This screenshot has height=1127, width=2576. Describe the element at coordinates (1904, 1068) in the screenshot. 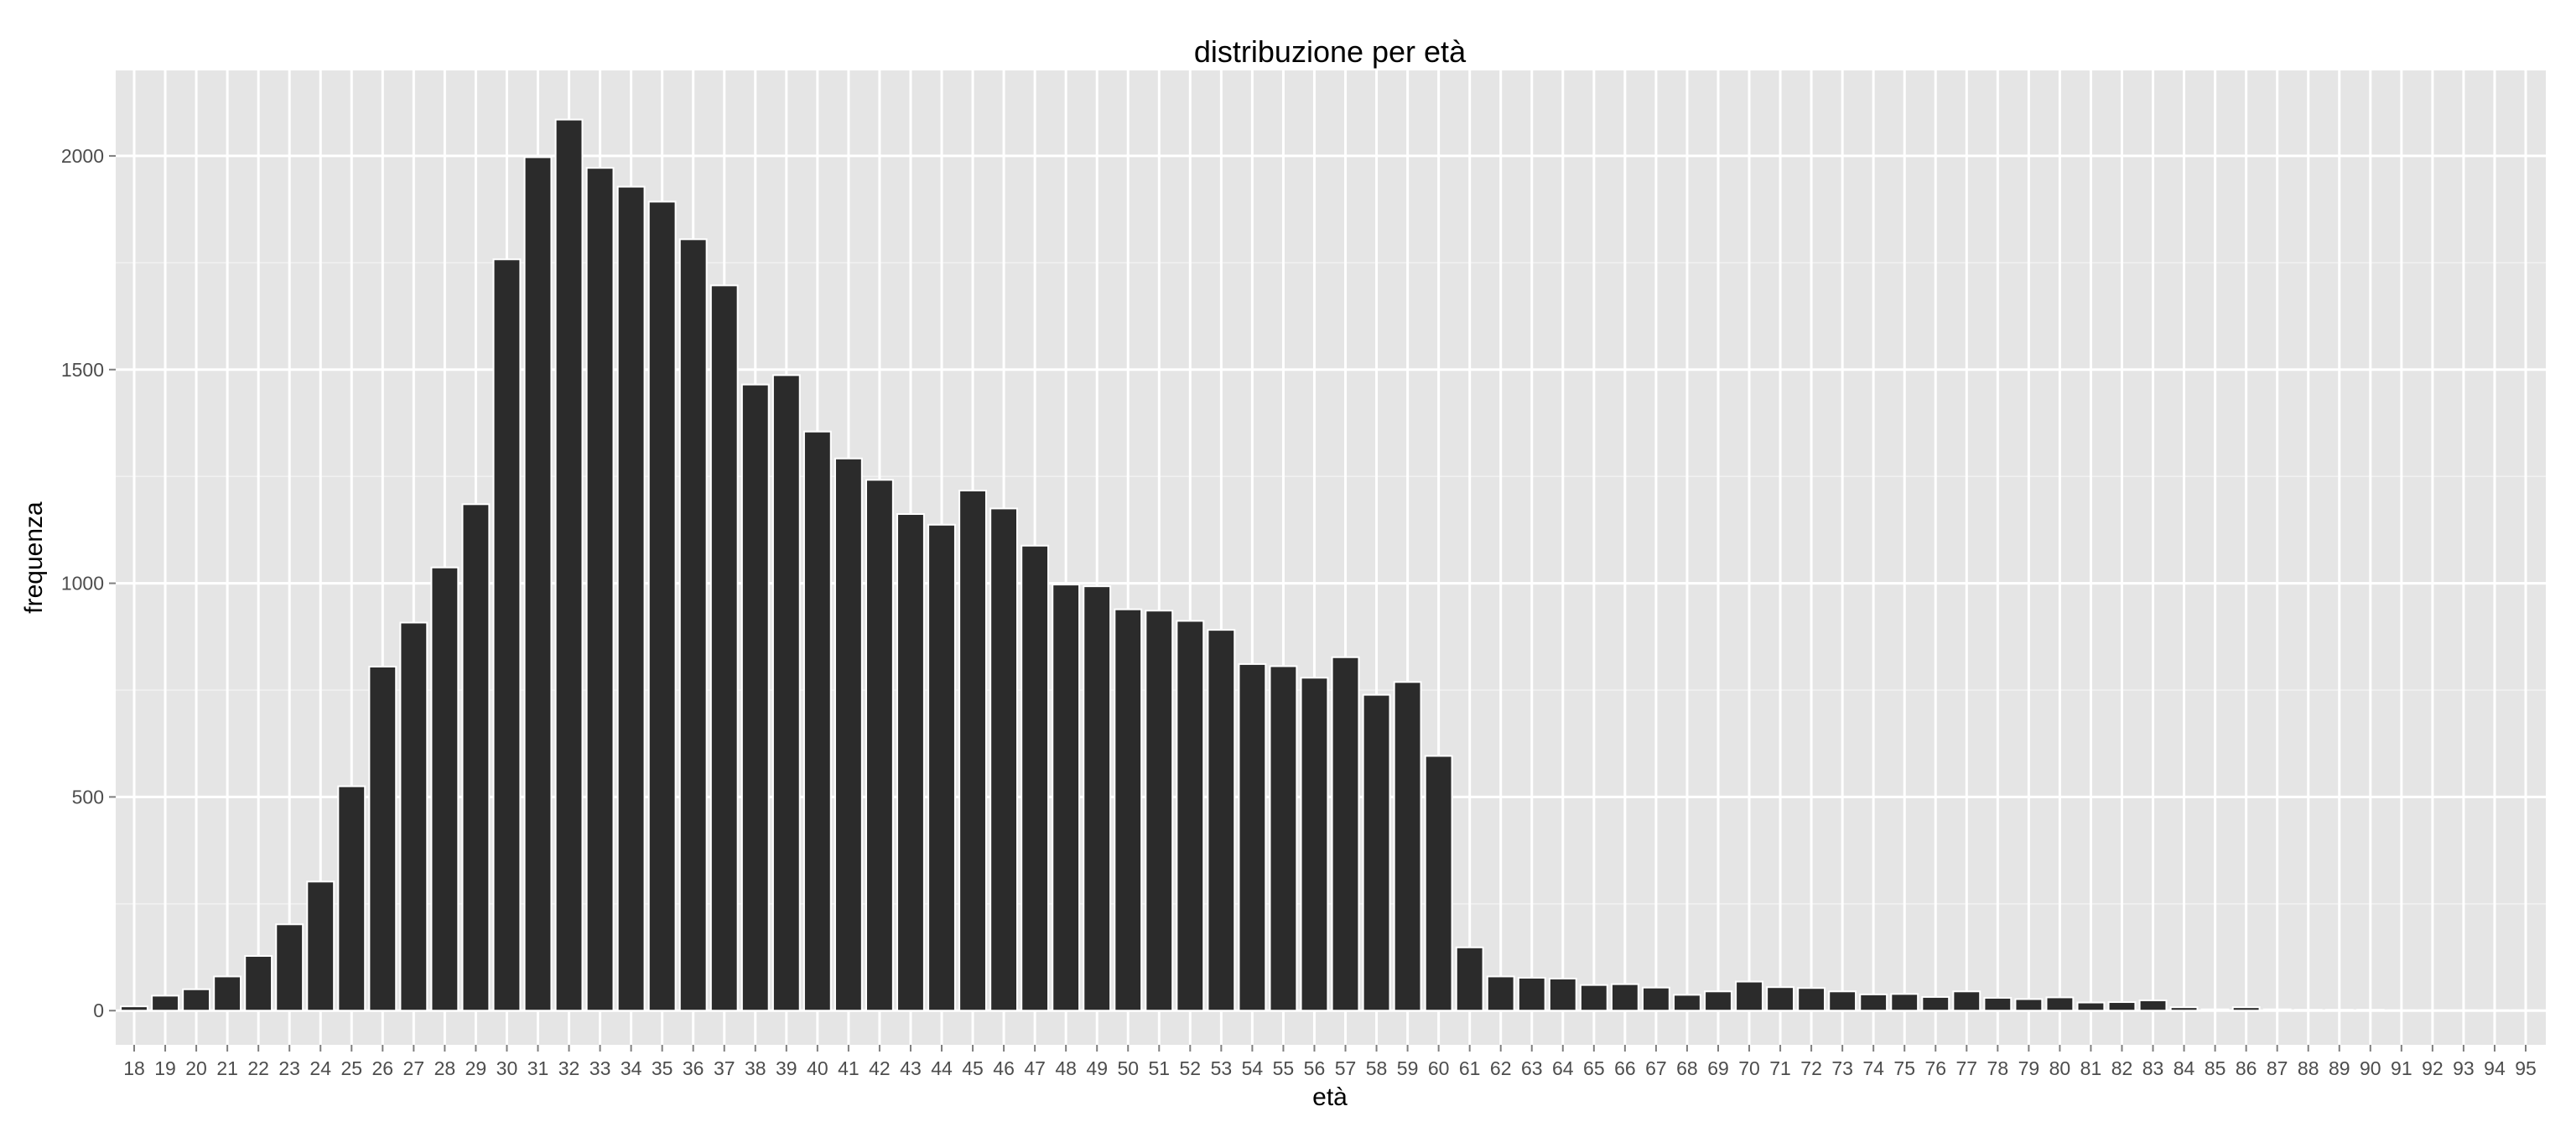

I see `x-tick-label: 75` at that location.